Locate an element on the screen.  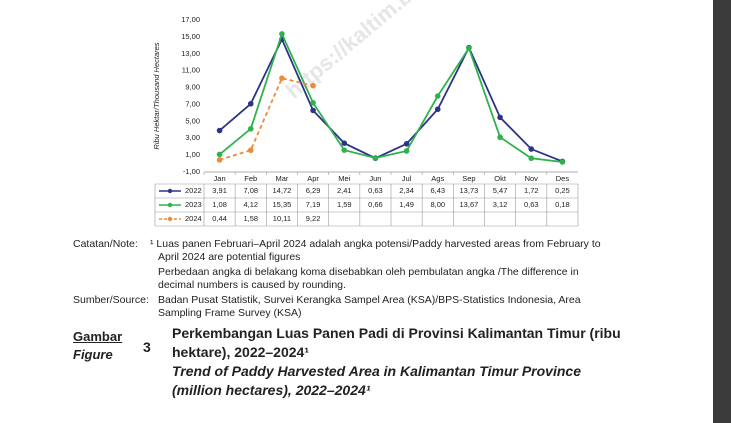
y-tick-label: 7,00 is located at coordinates (192, 103).